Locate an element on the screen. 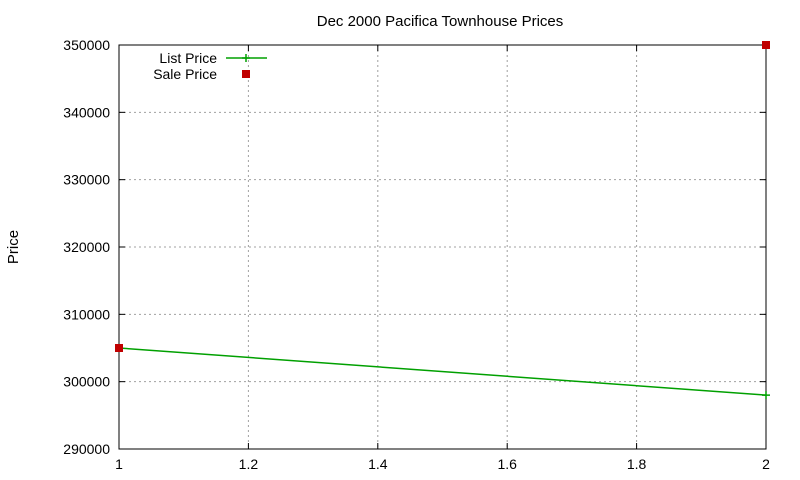 Image resolution: width=800 pixels, height=480 pixels. legend-label: List Price is located at coordinates (188, 58).